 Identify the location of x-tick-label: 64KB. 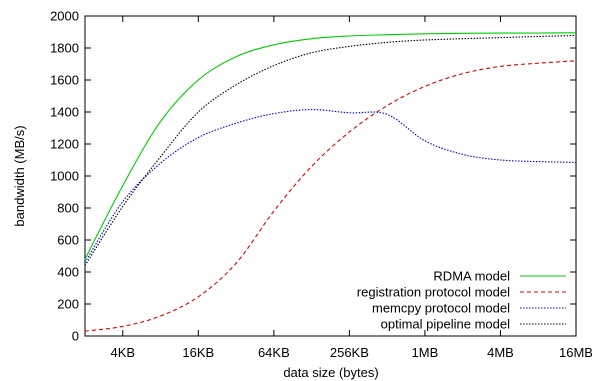
(274, 352).